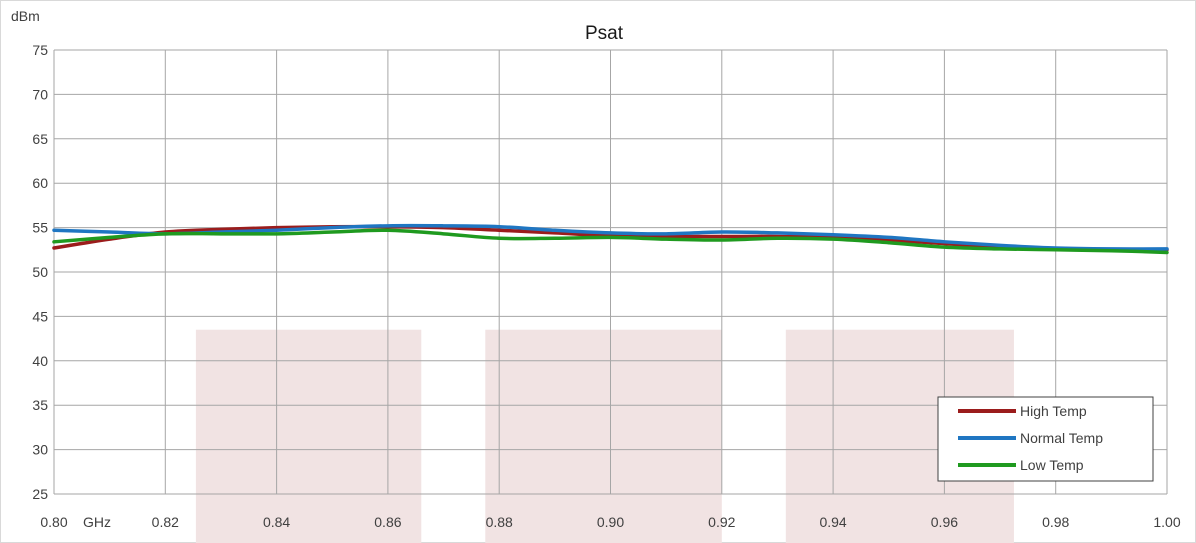 This screenshot has height=543, width=1196. I want to click on x-axis-unit-label: GHz, so click(97, 522).